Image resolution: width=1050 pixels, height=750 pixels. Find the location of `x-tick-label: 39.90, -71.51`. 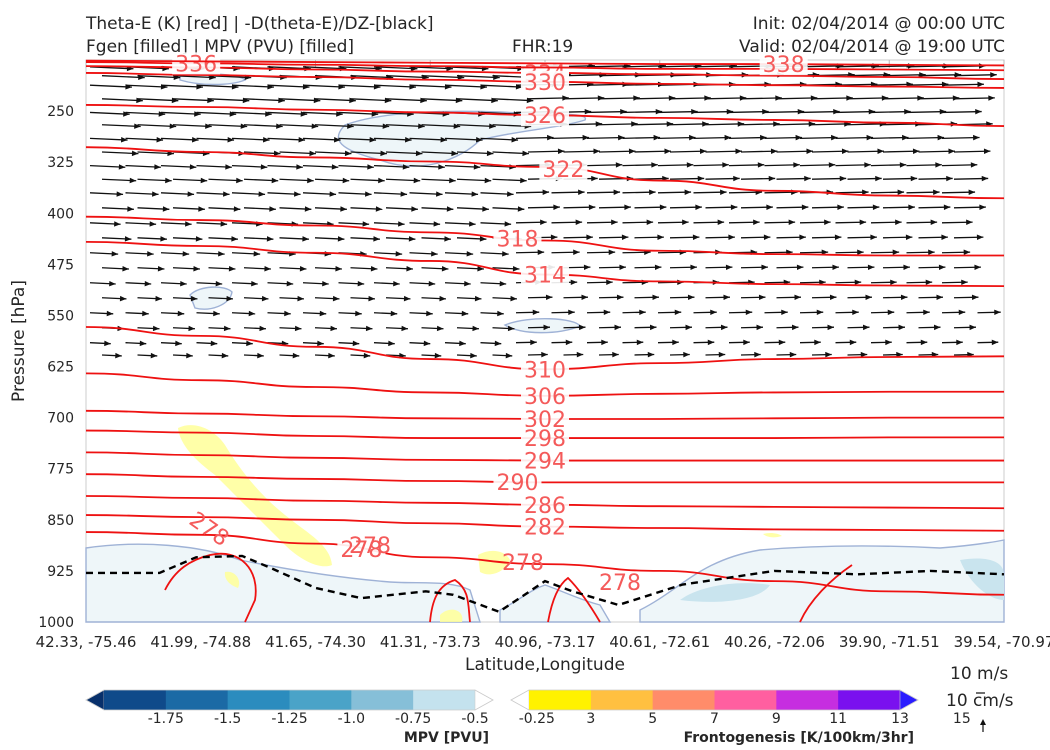

x-tick-label: 39.90, -71.51 is located at coordinates (889, 642).